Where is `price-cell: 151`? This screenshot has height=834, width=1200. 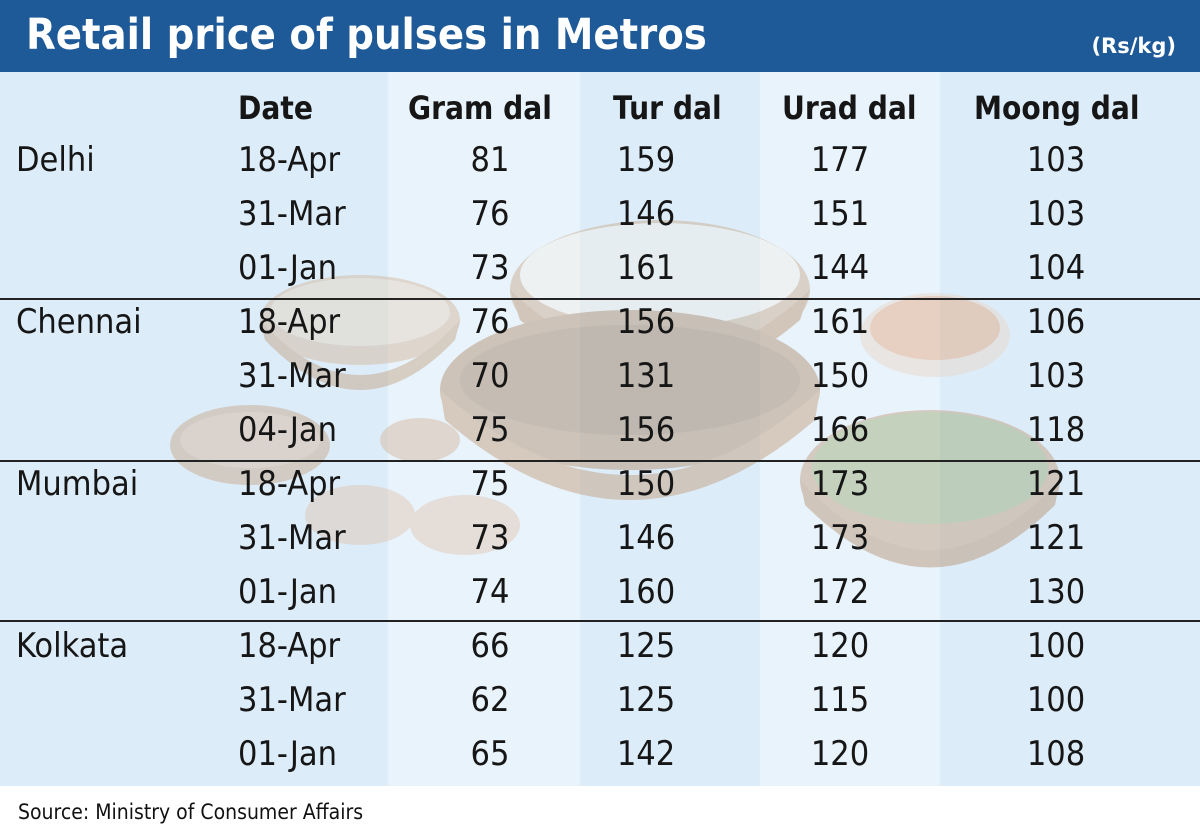
price-cell: 151 is located at coordinates (840, 214).